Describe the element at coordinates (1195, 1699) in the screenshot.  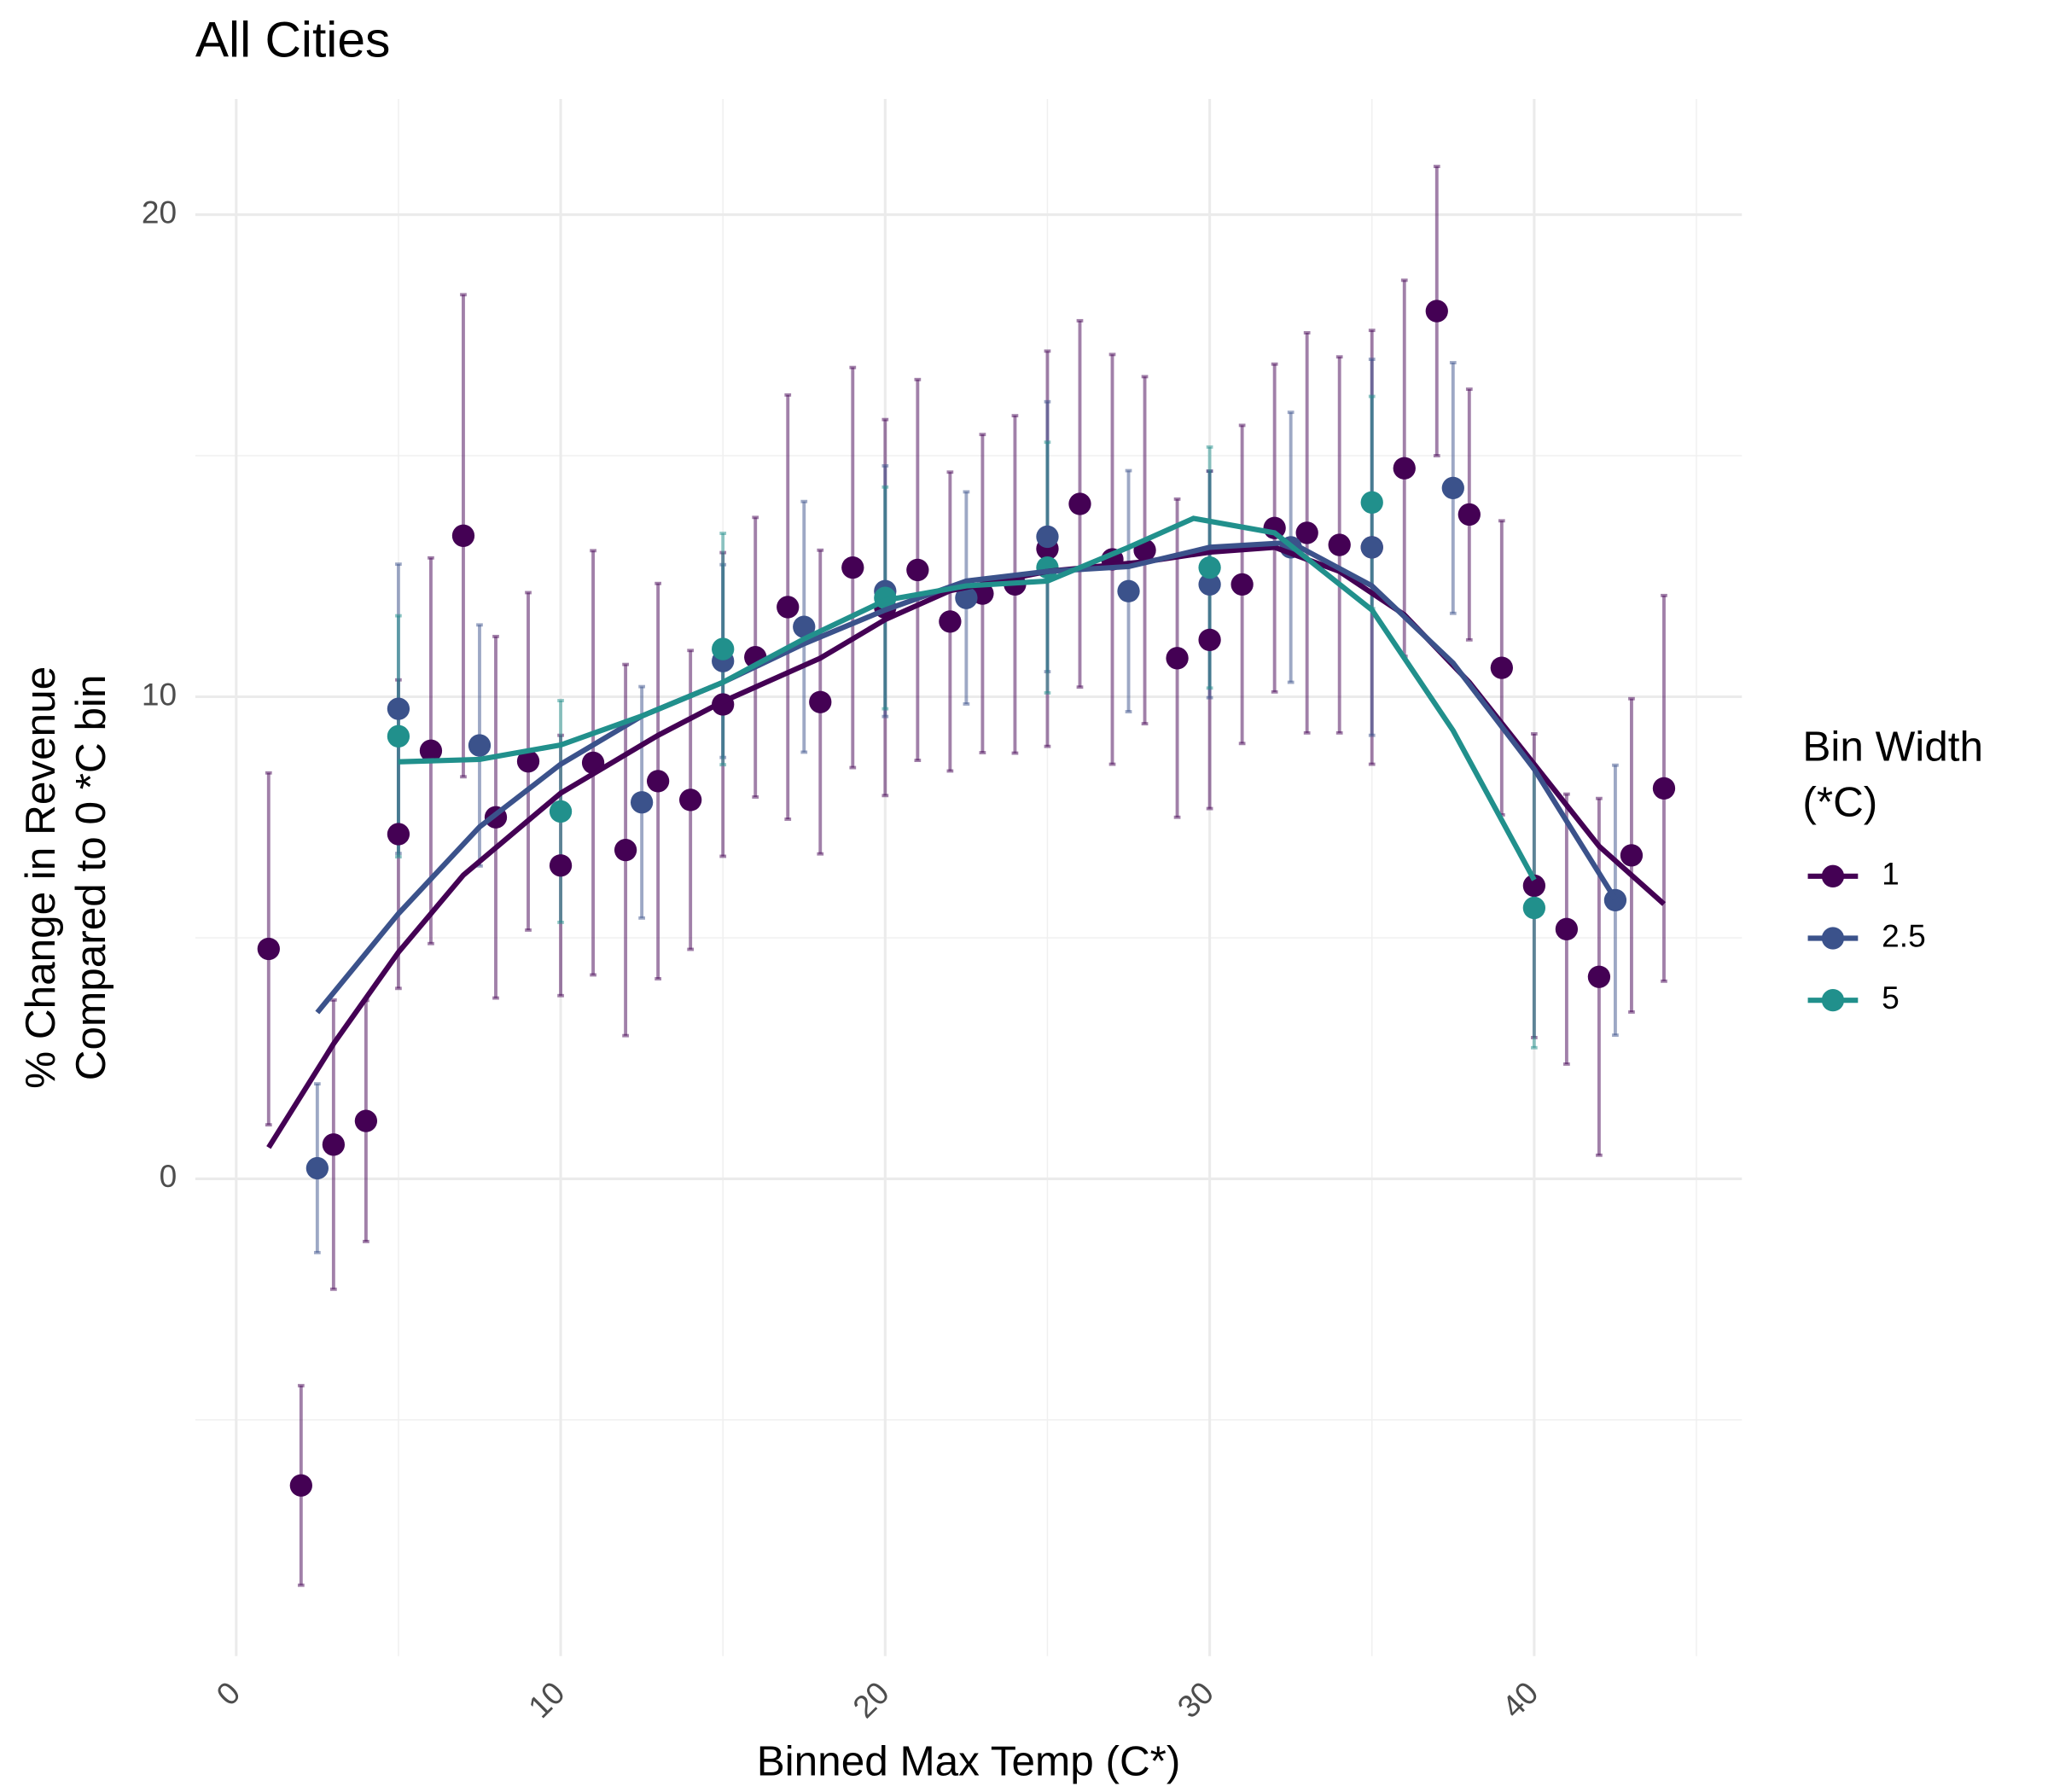
I see `x-tick-label: 30` at that location.